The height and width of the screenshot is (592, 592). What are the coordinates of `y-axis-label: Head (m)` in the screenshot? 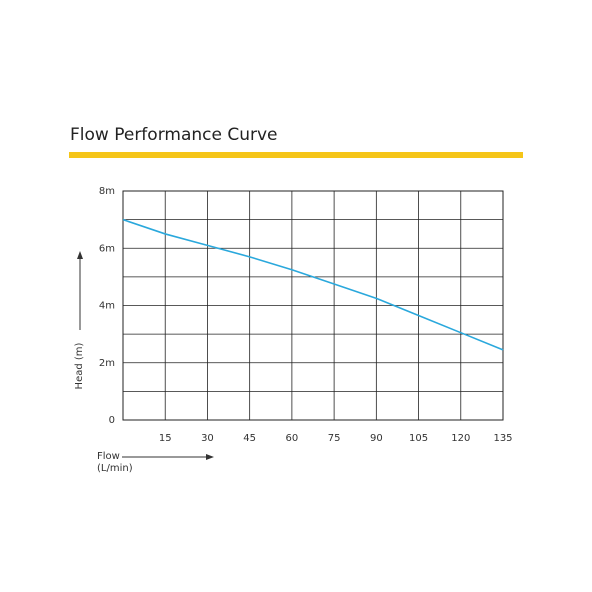 It's located at (79, 365).